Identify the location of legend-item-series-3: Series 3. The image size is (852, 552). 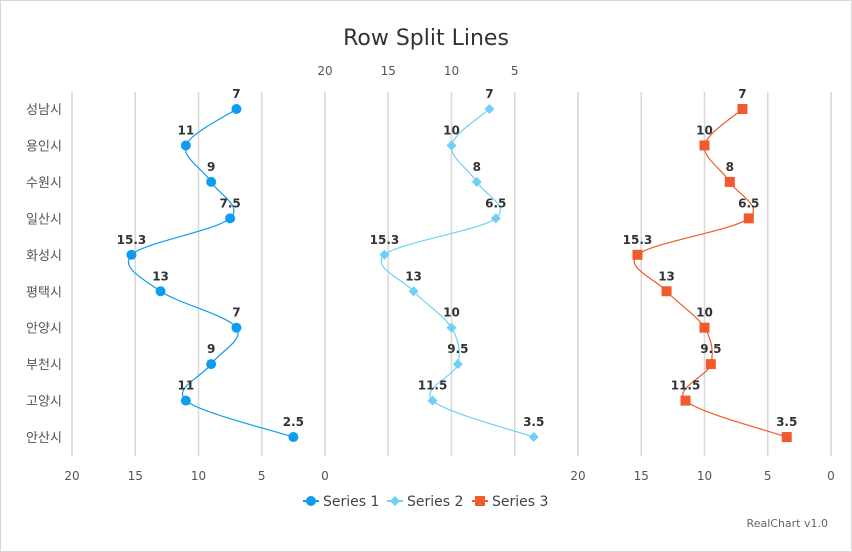
(510, 502).